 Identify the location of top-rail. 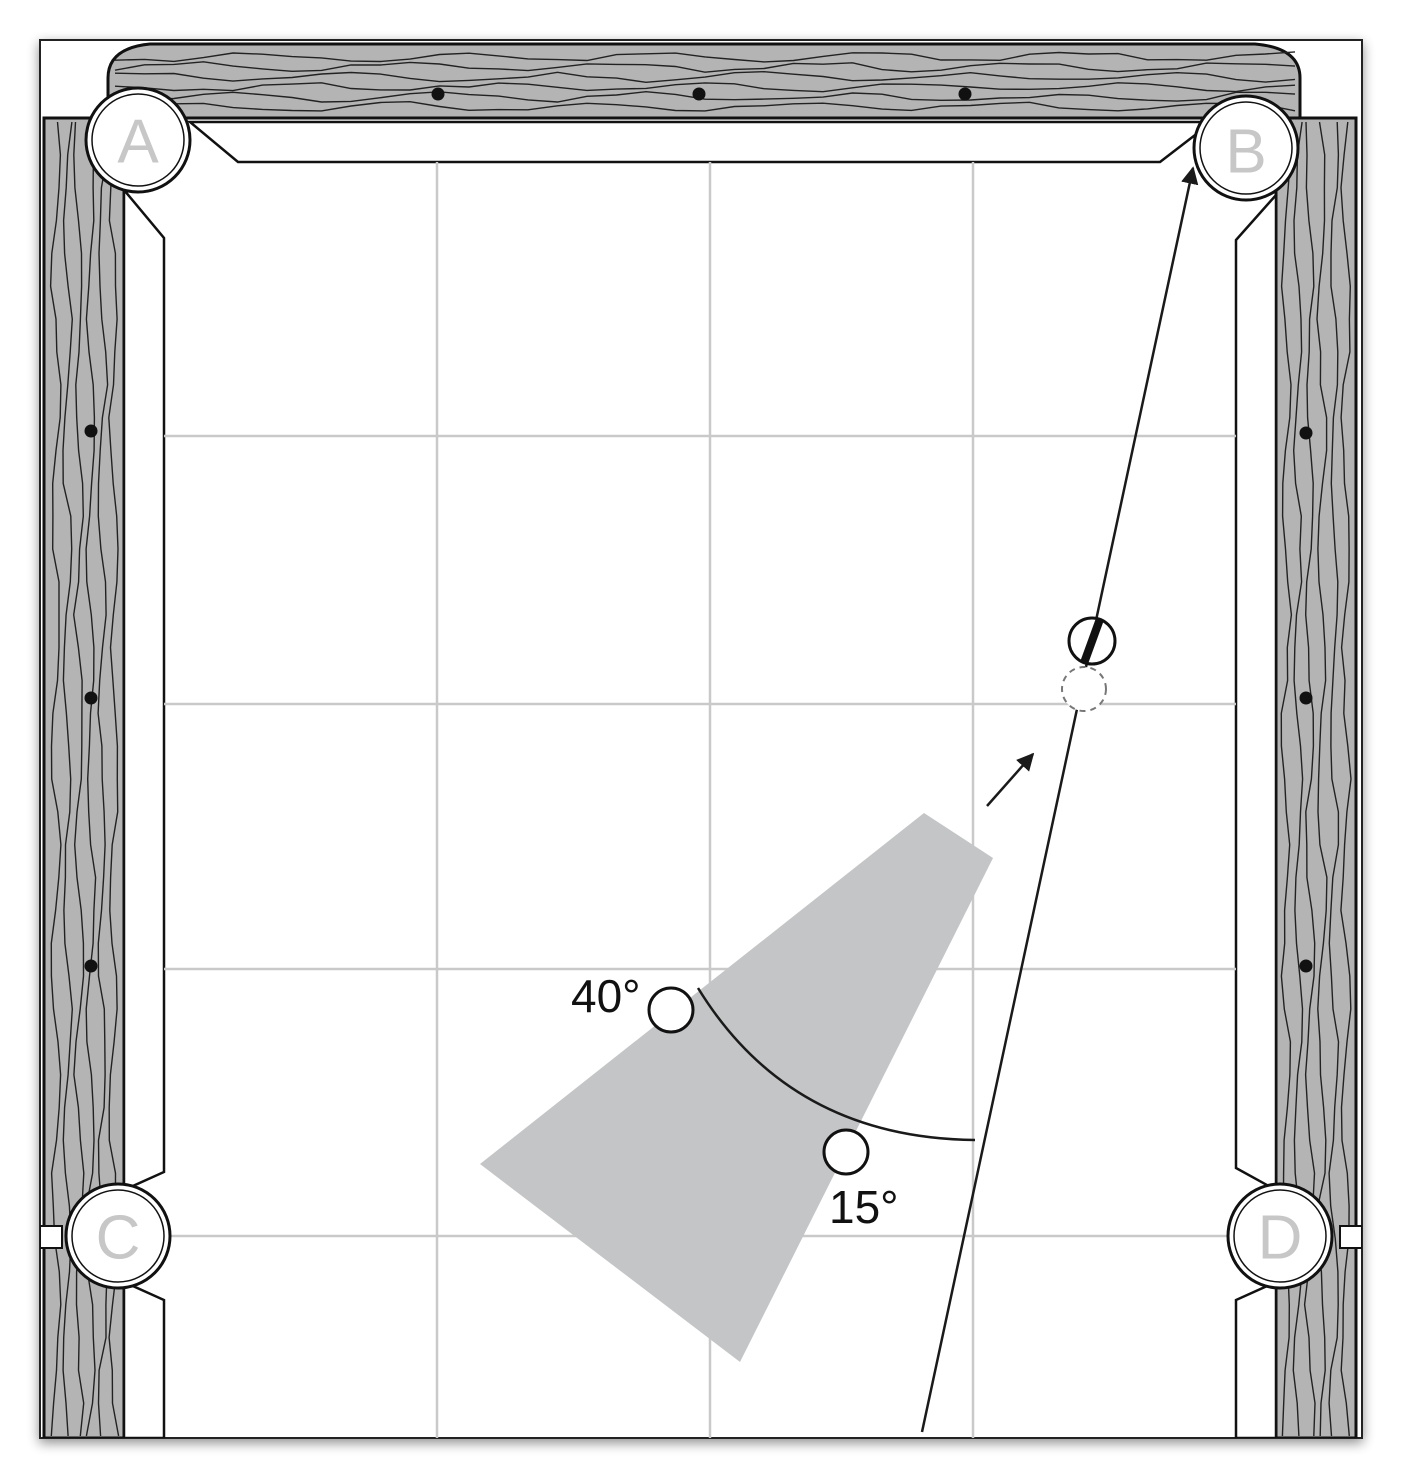
(704, 81).